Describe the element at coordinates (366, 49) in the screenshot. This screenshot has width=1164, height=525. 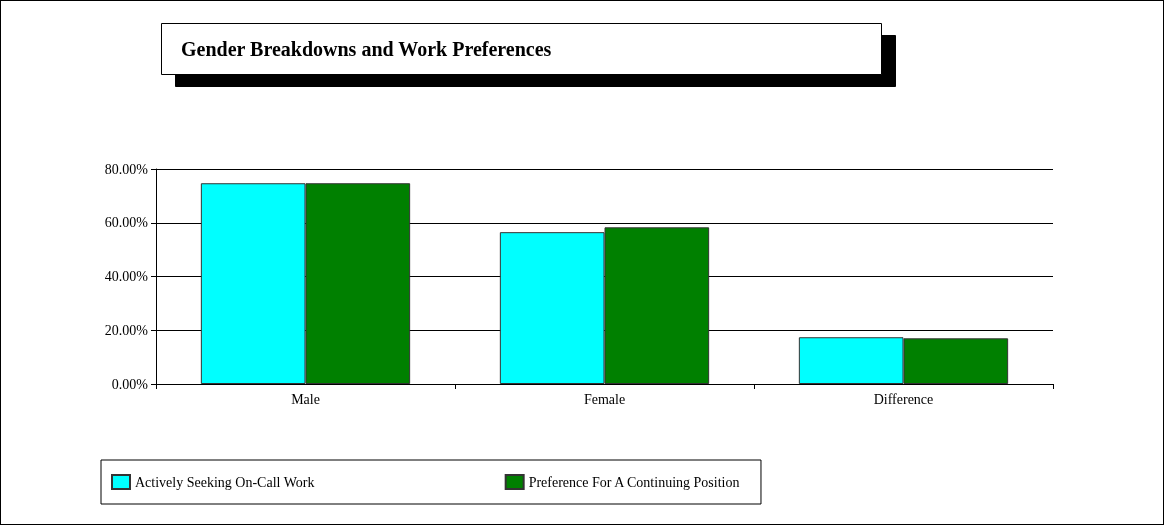
I see `chart-title: Gender Breakdowns and Work Preferences` at that location.